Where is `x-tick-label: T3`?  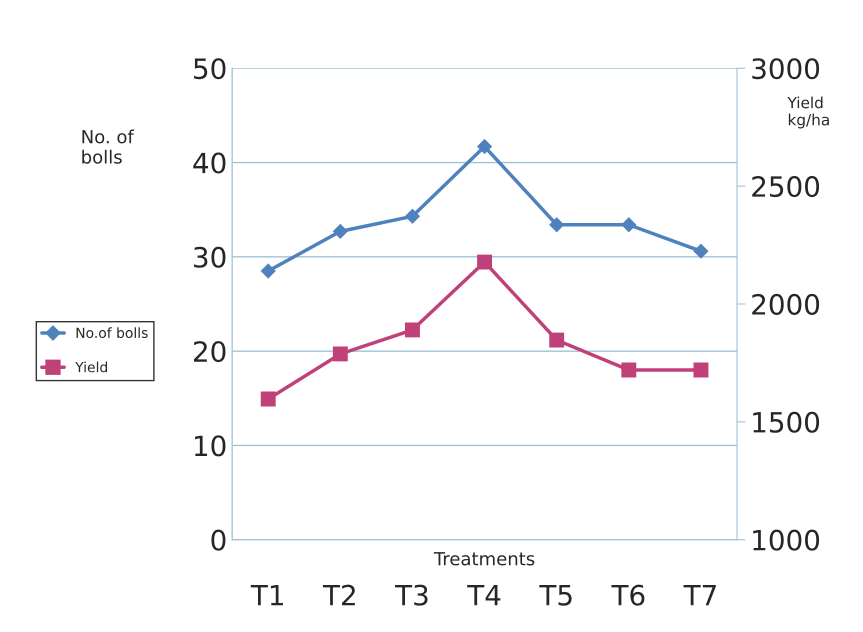 x-tick-label: T3 is located at coordinates (411, 595).